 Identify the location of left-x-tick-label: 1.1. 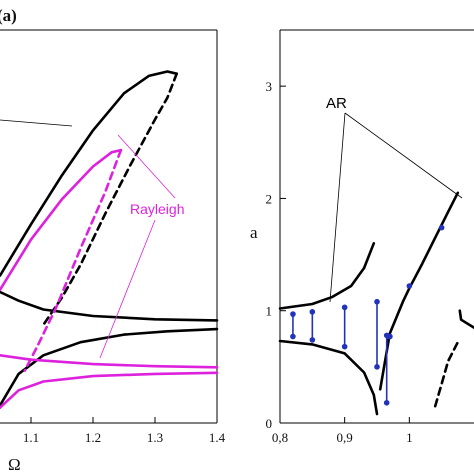
(31, 437).